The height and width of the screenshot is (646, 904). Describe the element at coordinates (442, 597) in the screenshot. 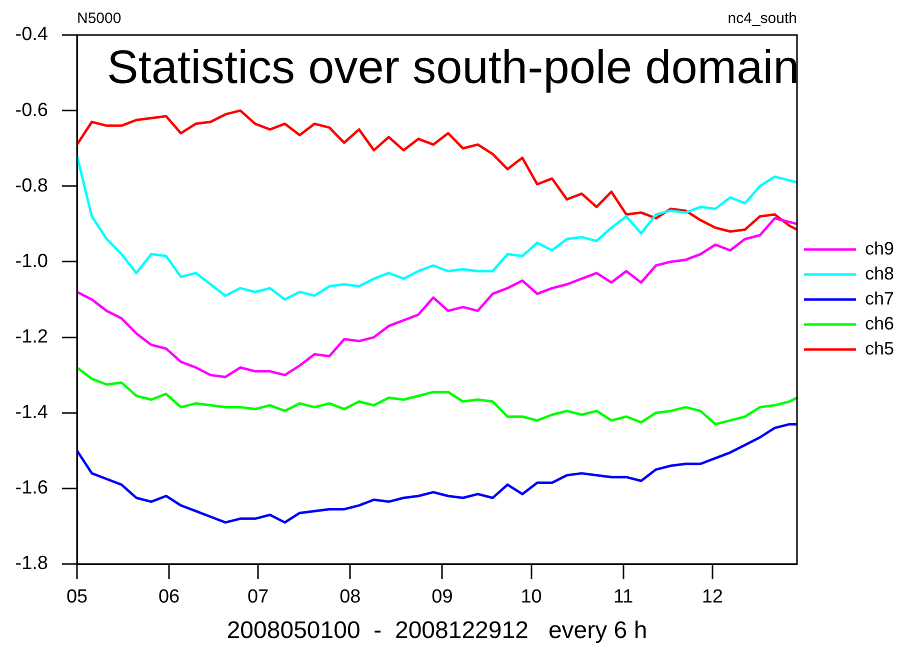

I see `x-tick-label: 09` at that location.